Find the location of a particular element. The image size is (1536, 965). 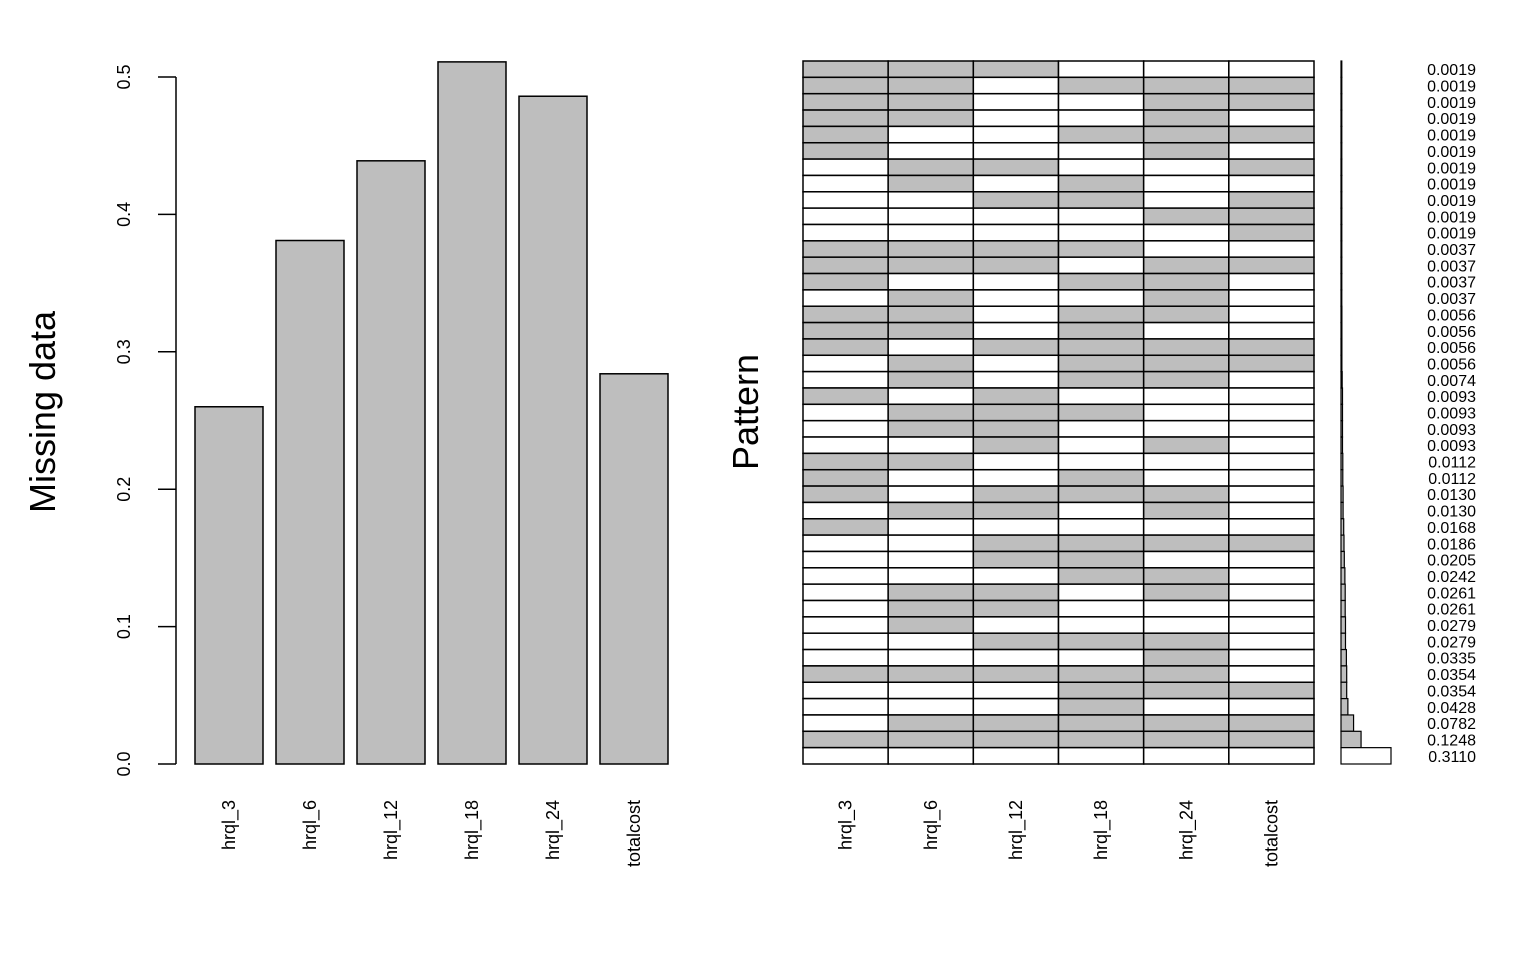

frequency-label: 0.0019 is located at coordinates (1451, 152).